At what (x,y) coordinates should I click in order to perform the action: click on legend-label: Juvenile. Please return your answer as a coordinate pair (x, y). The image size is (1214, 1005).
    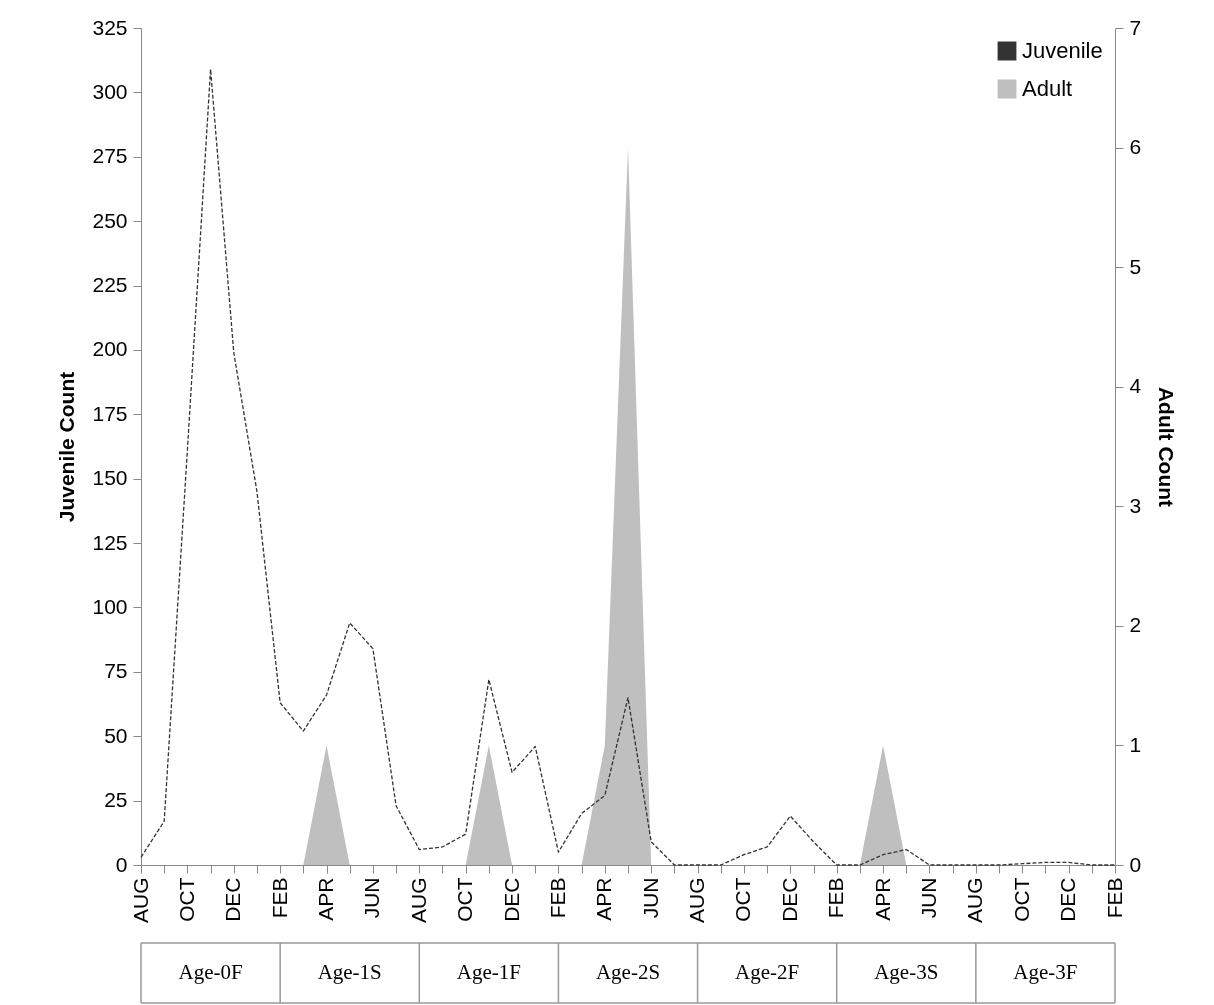
    Looking at the image, I should click on (1062, 50).